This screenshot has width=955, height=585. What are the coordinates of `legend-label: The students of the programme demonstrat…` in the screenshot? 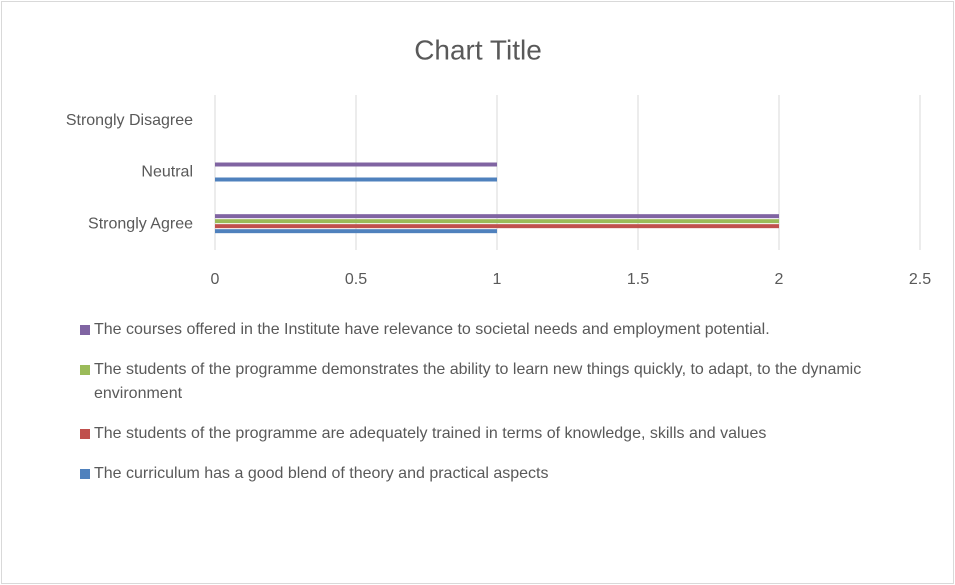 It's located at (478, 381).